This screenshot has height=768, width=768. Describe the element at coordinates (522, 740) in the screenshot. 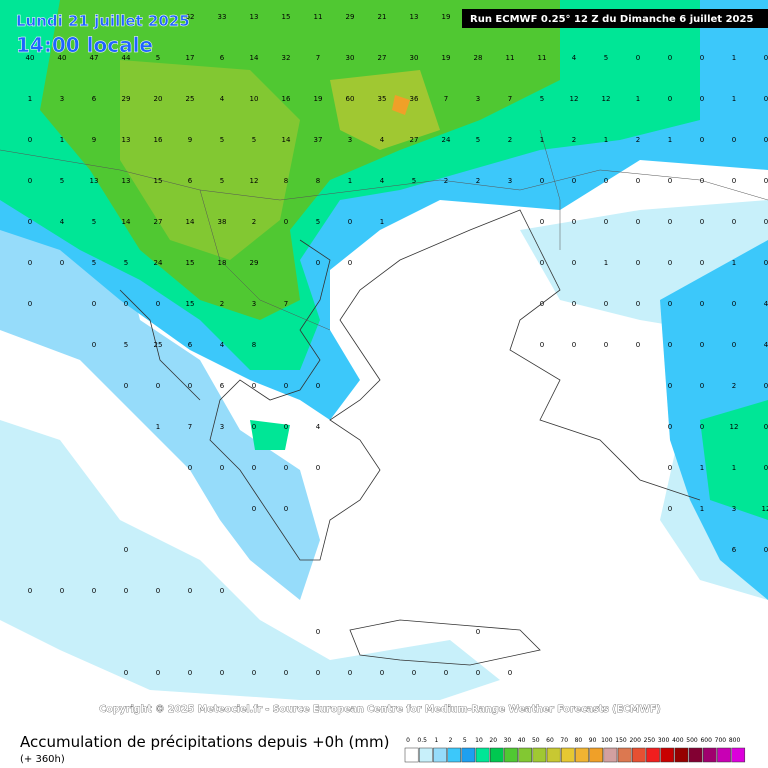

I see `legend-level: 40` at that location.